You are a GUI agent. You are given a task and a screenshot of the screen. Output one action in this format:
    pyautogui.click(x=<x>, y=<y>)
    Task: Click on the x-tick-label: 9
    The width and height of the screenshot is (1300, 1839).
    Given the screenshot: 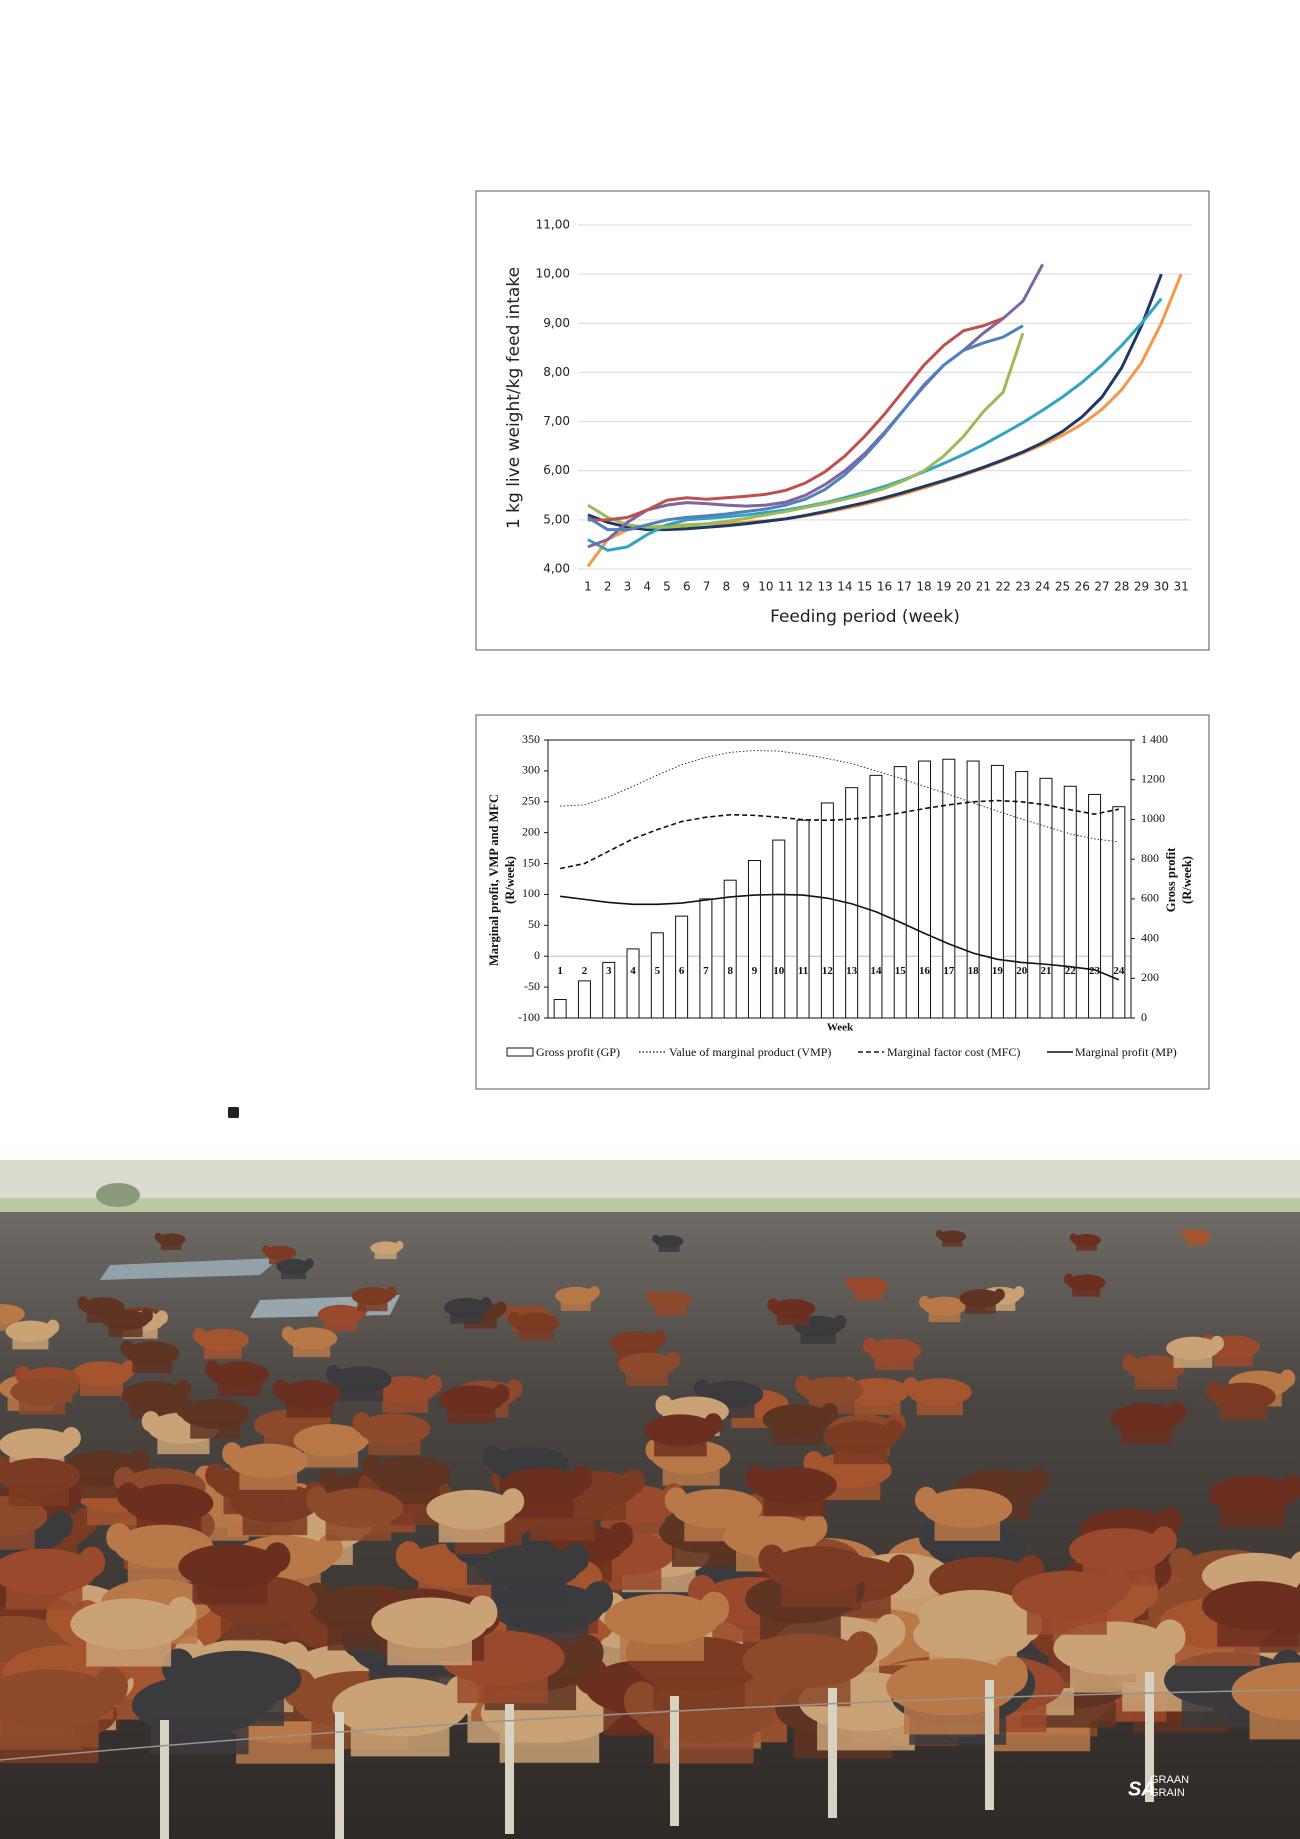 What is the action you would take?
    pyautogui.click(x=746, y=587)
    